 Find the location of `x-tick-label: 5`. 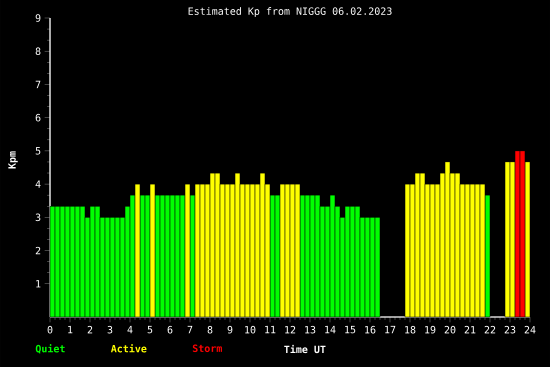

x-tick-label: 5 is located at coordinates (150, 330).